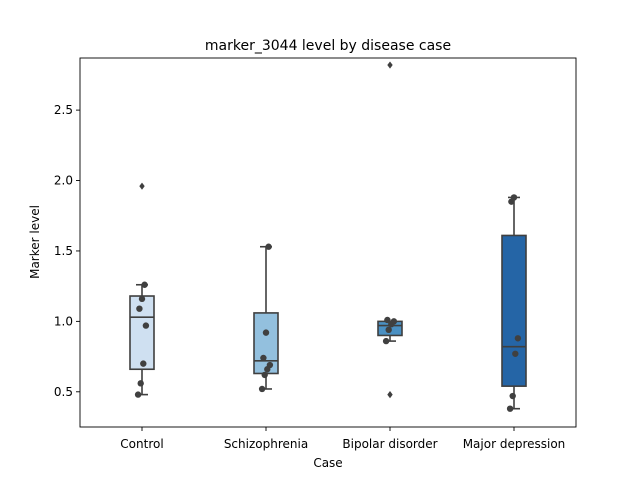 The image size is (640, 480). Describe the element at coordinates (389, 444) in the screenshot. I see `x-tick-label: Bipolar disorder` at that location.